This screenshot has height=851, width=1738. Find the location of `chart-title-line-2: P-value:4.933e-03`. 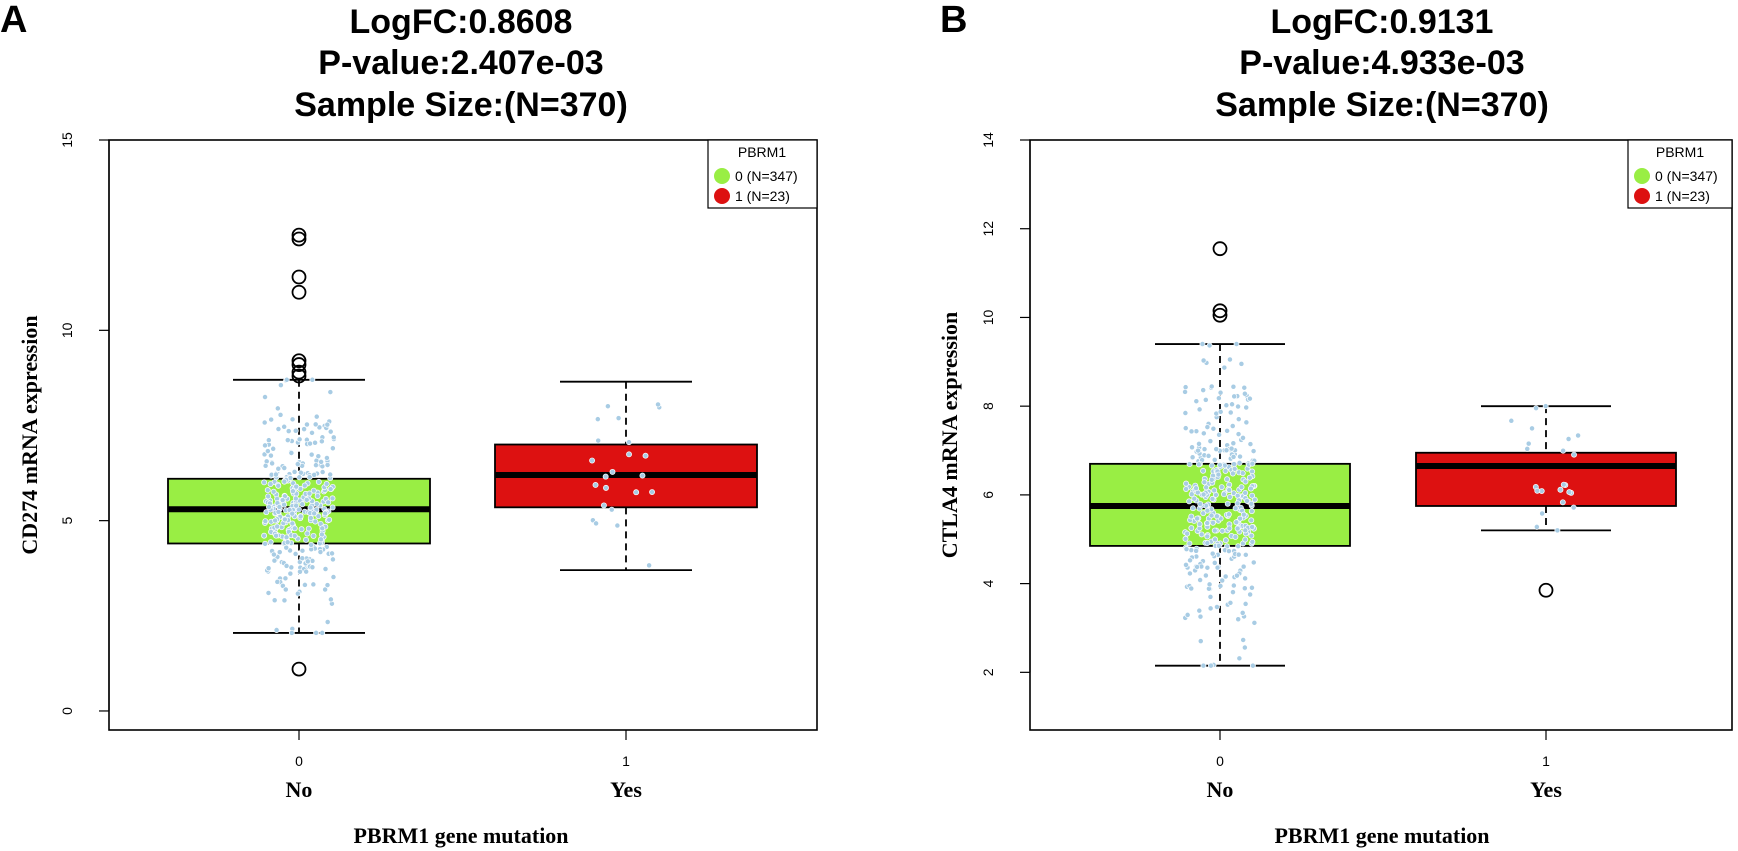

chart-title-line-2: P-value:4.933e-03 is located at coordinates (1381, 63).